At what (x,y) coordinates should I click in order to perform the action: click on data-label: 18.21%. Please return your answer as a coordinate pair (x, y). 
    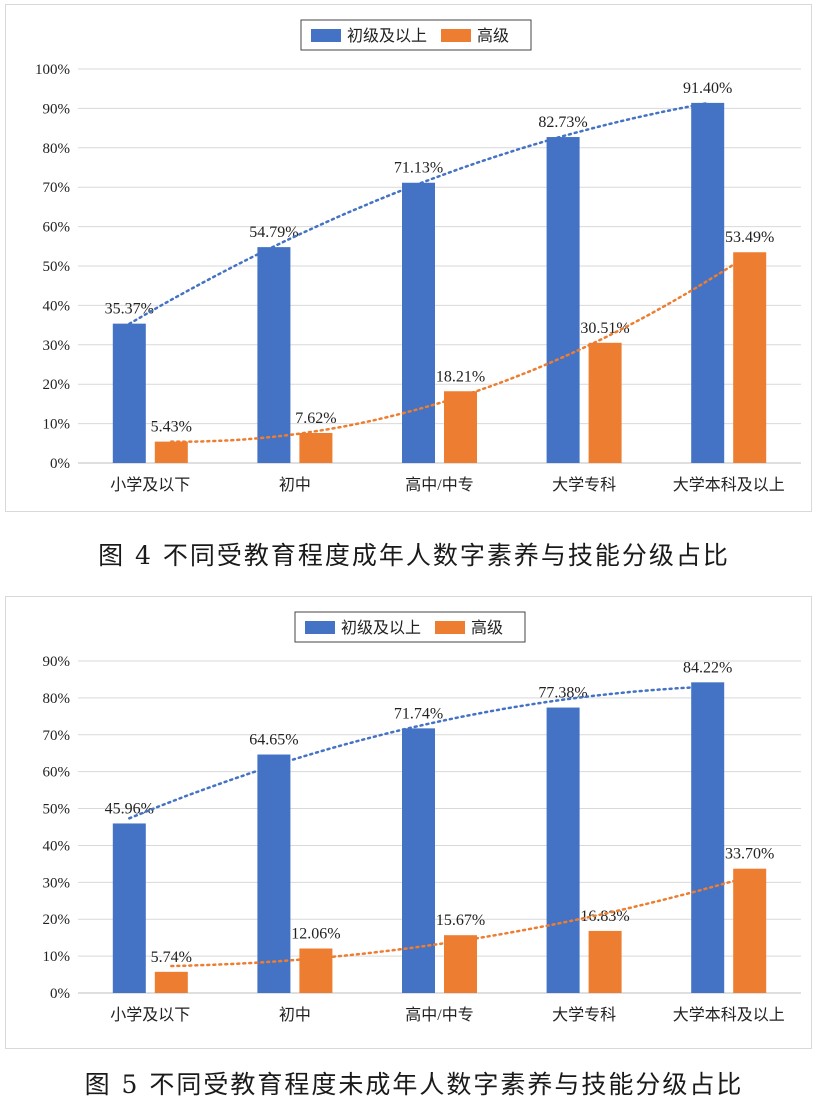
    Looking at the image, I should click on (460, 376).